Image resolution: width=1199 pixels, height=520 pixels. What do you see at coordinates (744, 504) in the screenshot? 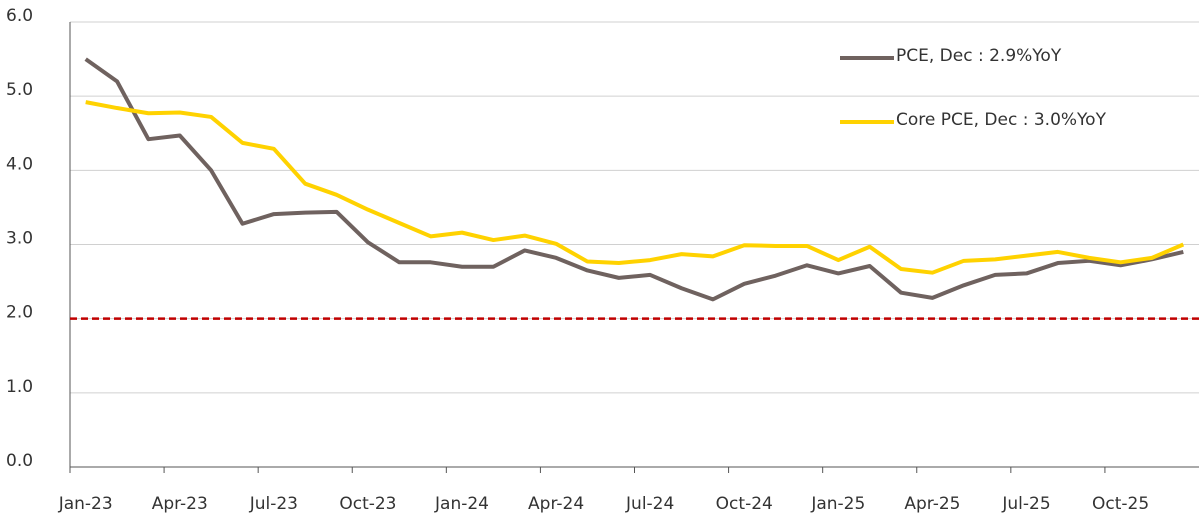
I see `x-tick-label: Oct-24` at bounding box center [744, 504].